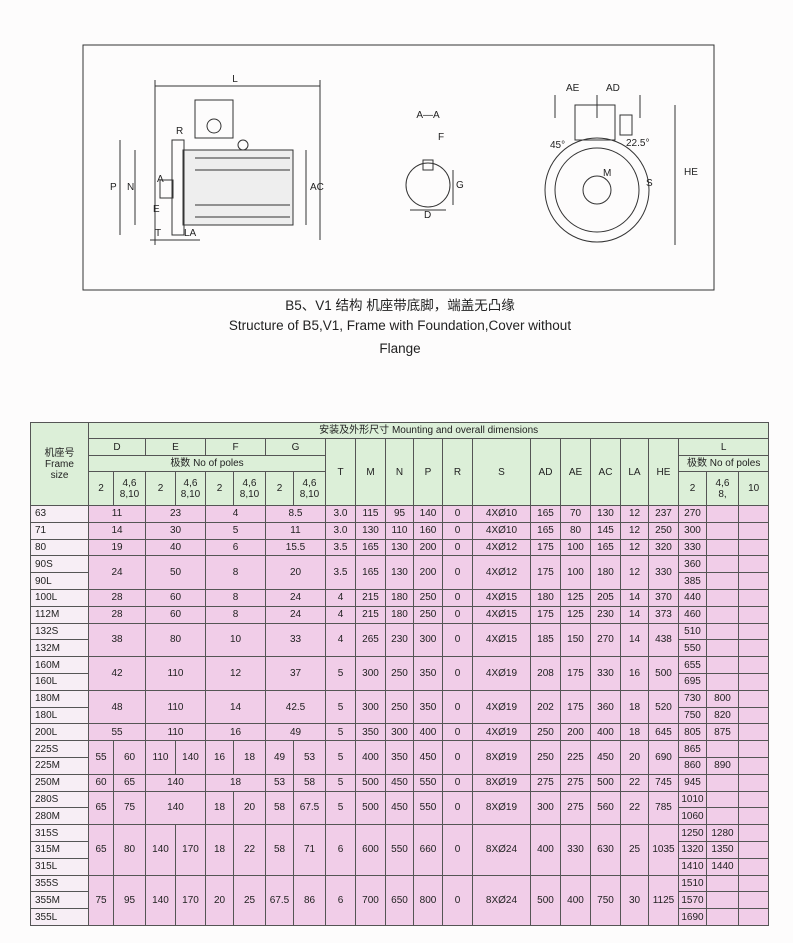 The image size is (793, 943). Describe the element at coordinates (575, 707) in the screenshot. I see `cell: 175` at that location.